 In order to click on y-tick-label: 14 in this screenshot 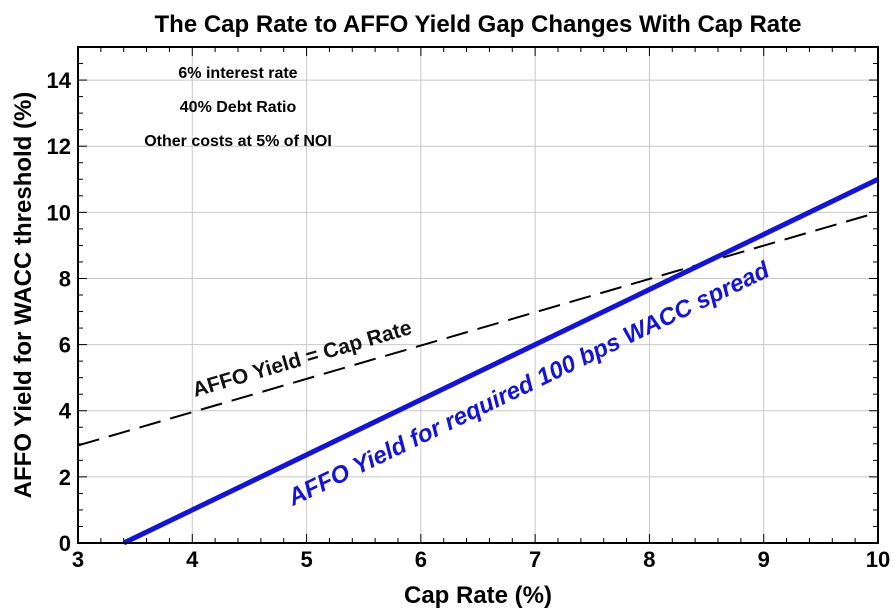, I will do `click(59, 80)`.